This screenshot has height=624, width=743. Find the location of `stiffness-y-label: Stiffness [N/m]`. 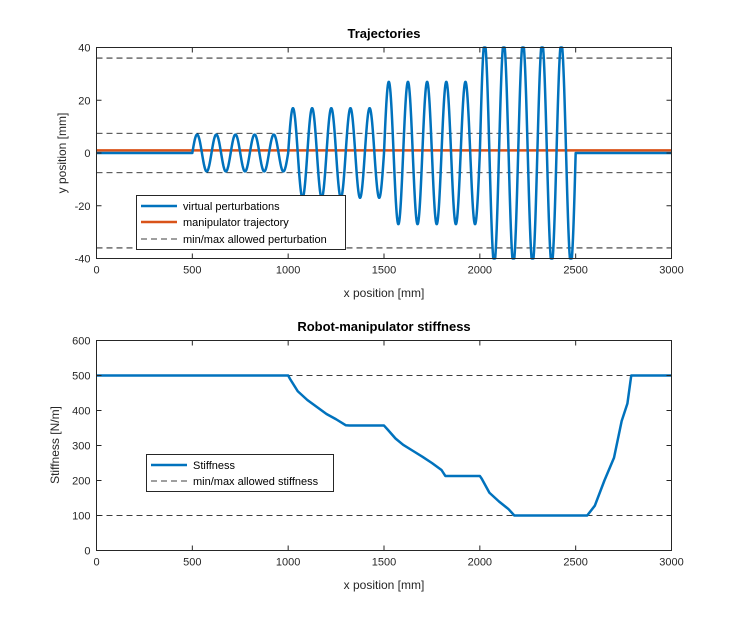

stiffness-y-label: Stiffness [N/m] is located at coordinates (55, 445).